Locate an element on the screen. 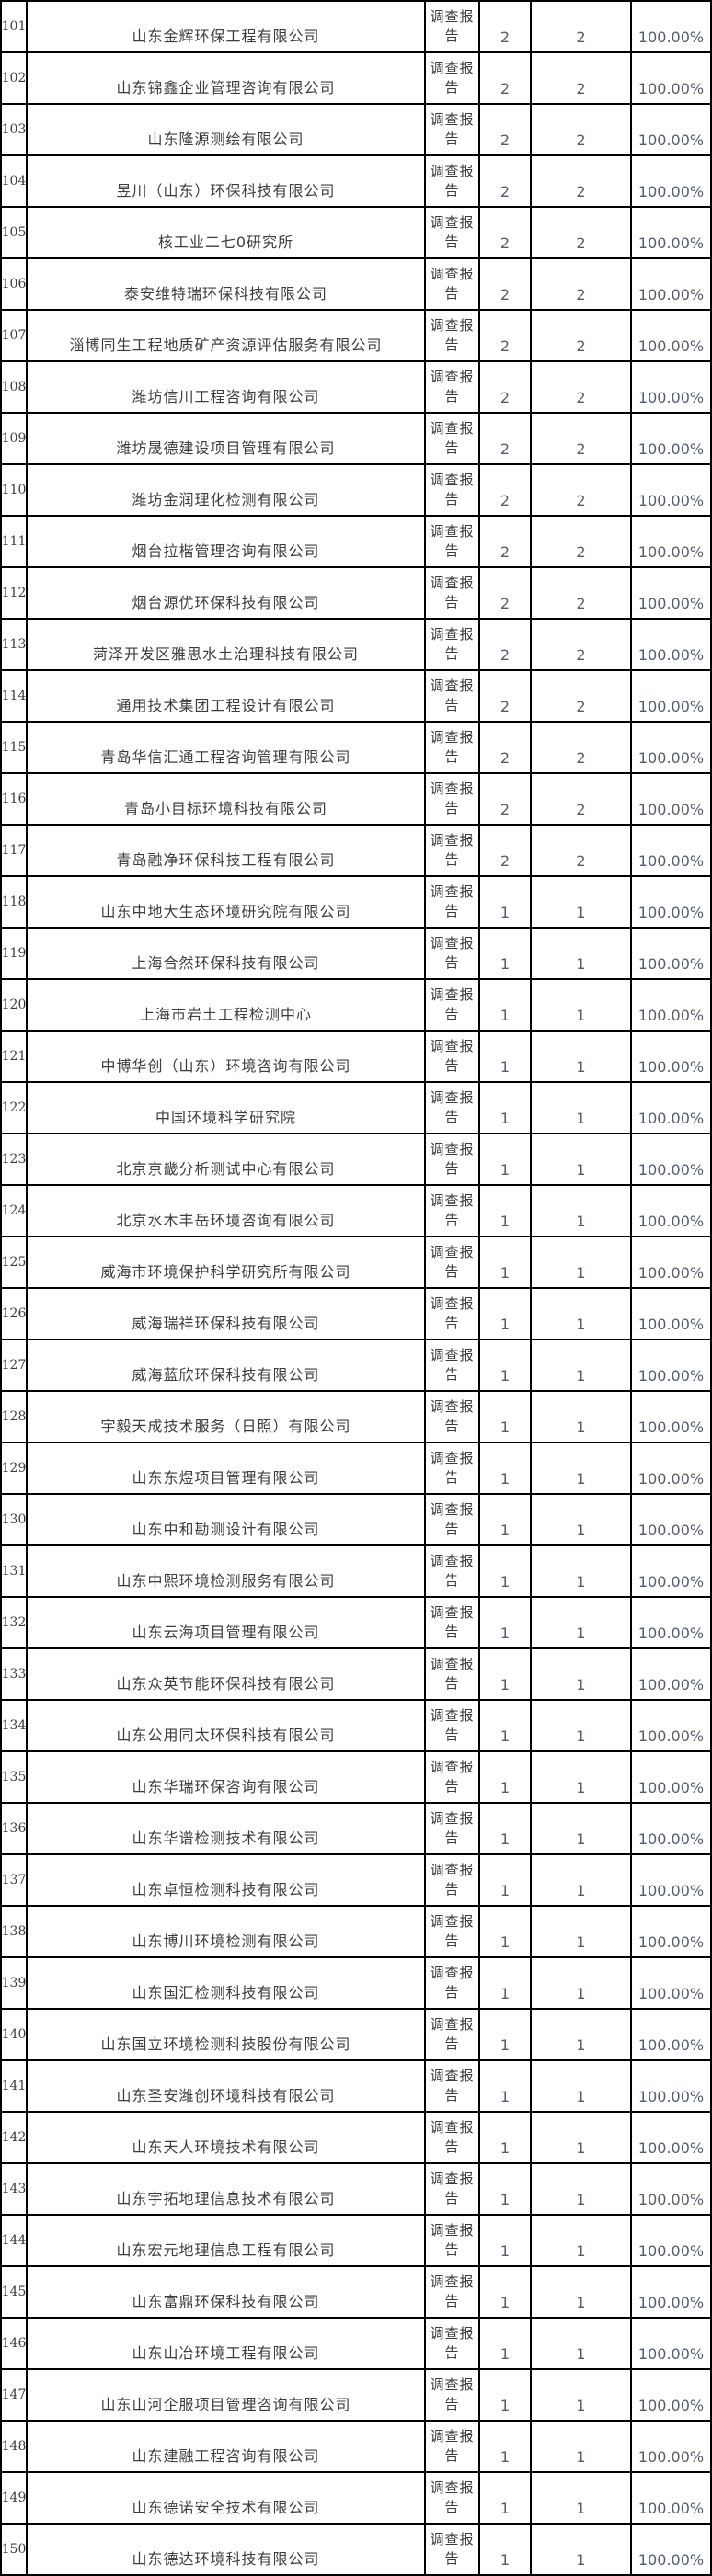 Image resolution: width=712 pixels, height=2576 pixels. table-row: 118 山东中地大生态环境研究院有限公司 调查报告 1 1 100.00% is located at coordinates (357, 903).